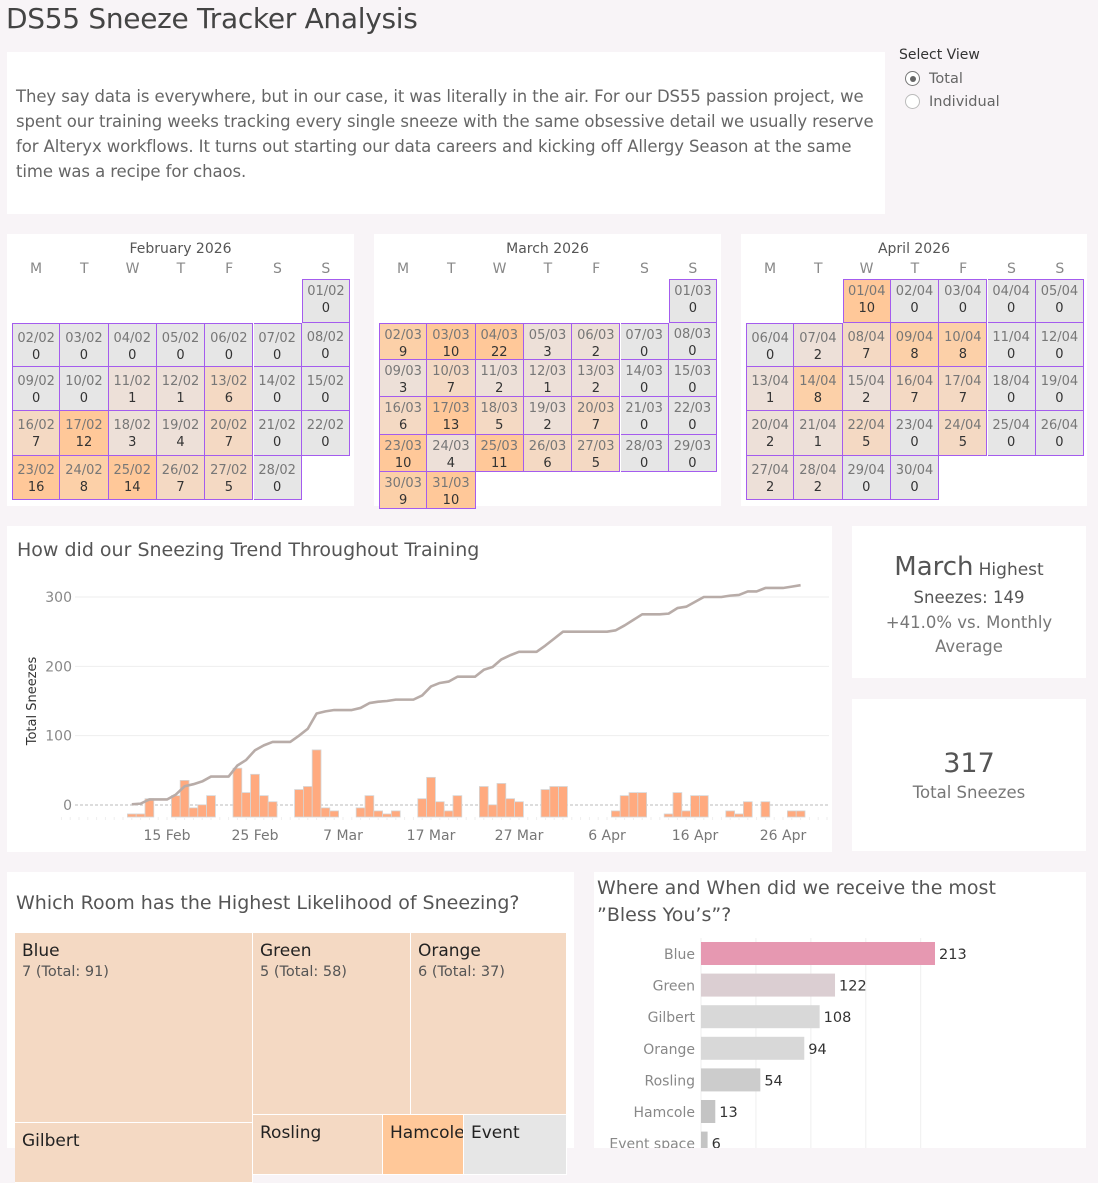 Image resolution: width=1098 pixels, height=1183 pixels. Describe the element at coordinates (181, 433) in the screenshot. I see `calendar-day-cell: 19/02 4` at that location.